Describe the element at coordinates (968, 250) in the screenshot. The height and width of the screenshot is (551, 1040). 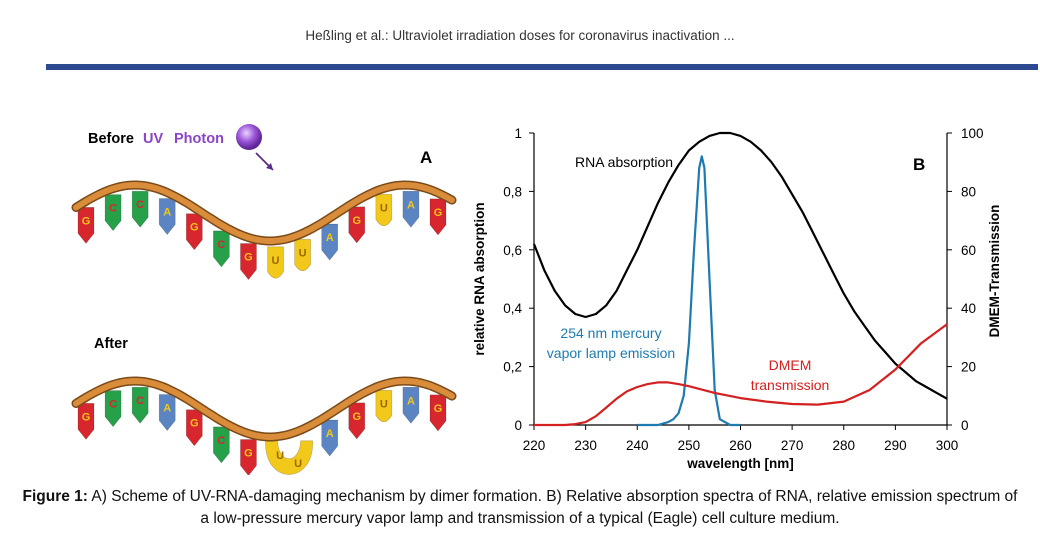
I see `y-right-tick-label: 60` at that location.